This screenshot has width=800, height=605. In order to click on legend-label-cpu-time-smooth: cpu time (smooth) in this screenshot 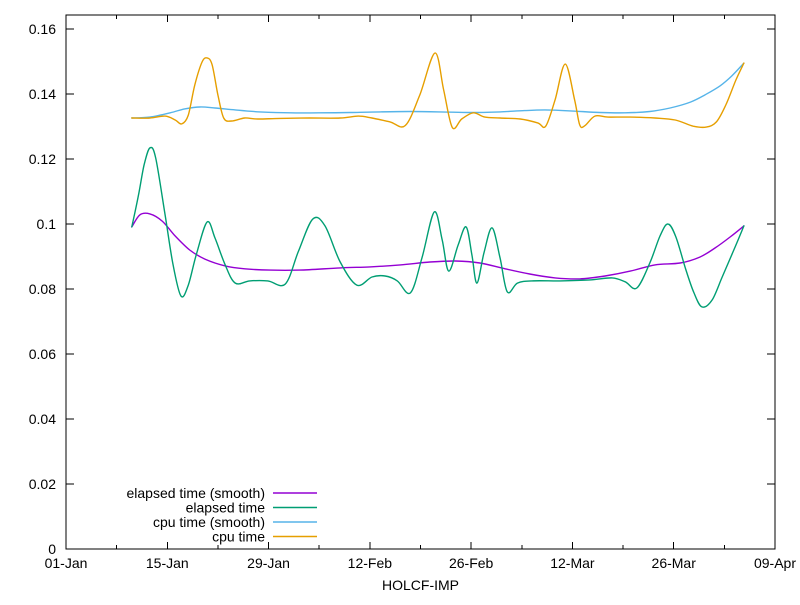, I will do `click(209, 522)`.